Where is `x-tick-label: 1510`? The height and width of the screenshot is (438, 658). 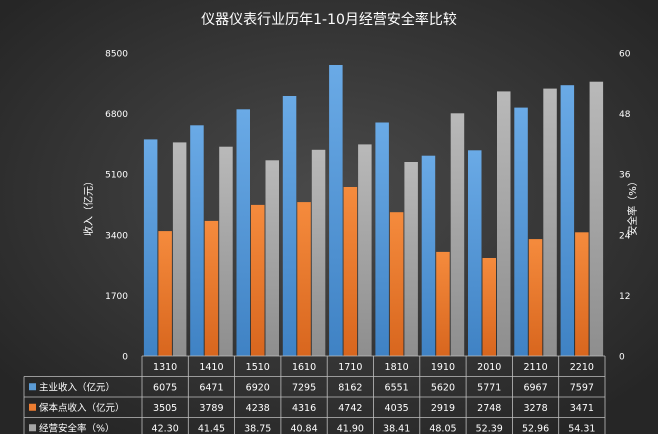 x-tick-label: 1510 is located at coordinates (258, 367).